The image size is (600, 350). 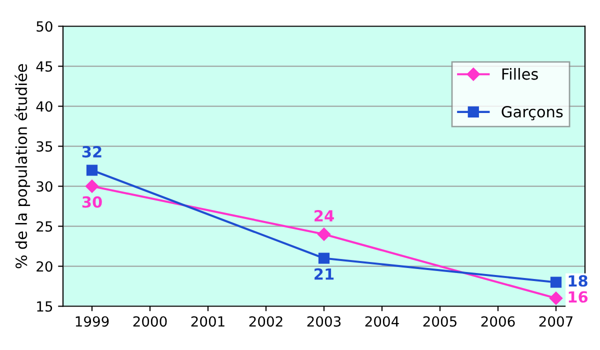 I want to click on legend-label: Garçons, so click(x=532, y=113).